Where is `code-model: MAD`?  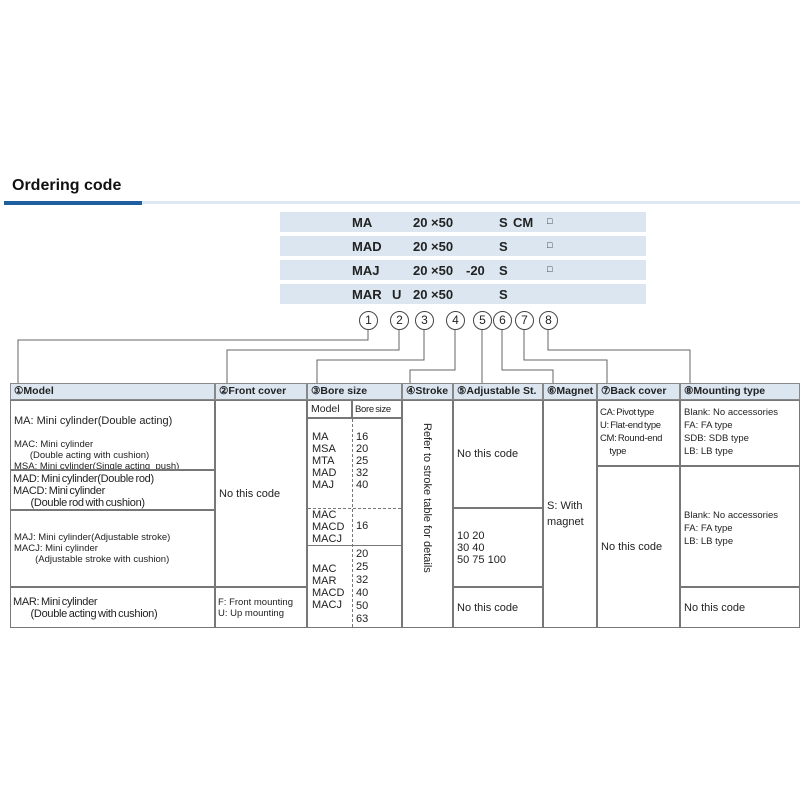 code-model: MAD is located at coordinates (367, 246).